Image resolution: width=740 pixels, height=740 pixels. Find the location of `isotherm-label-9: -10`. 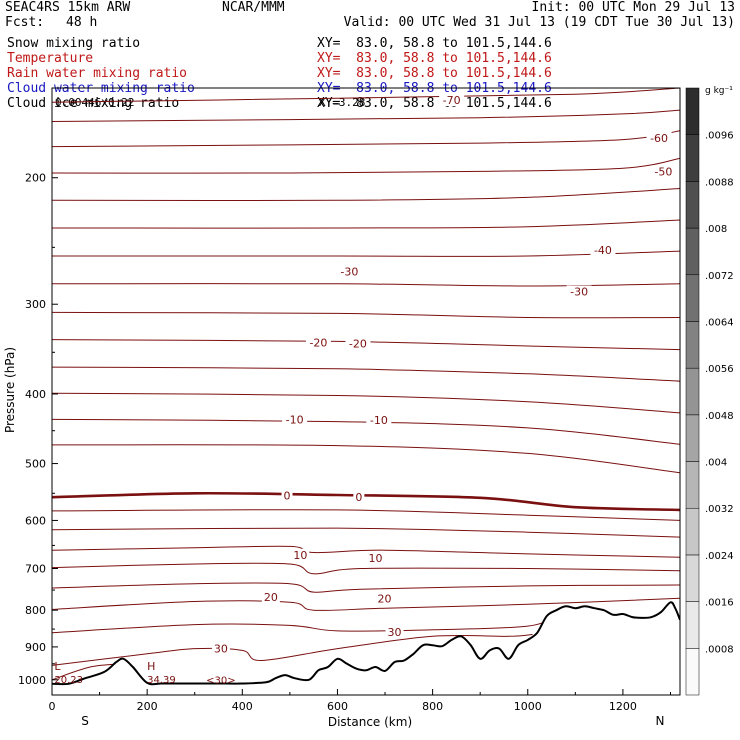

isotherm-label-9: -10 is located at coordinates (379, 420).